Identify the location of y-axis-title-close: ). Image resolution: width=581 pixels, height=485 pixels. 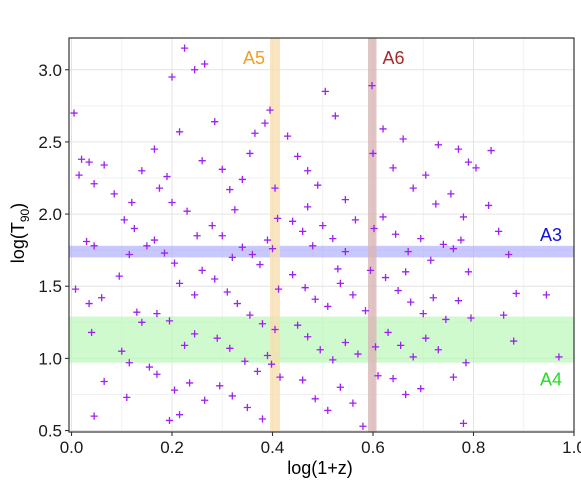
(18, 206).